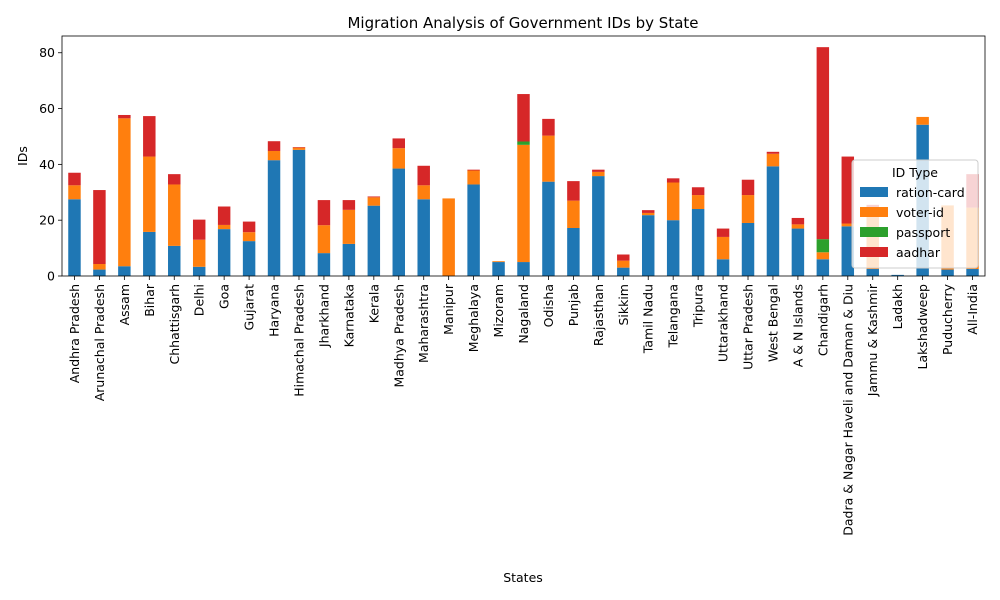 Image resolution: width=1000 pixels, height=600 pixels. I want to click on x-tick-label-8: Haryana, so click(274, 310).